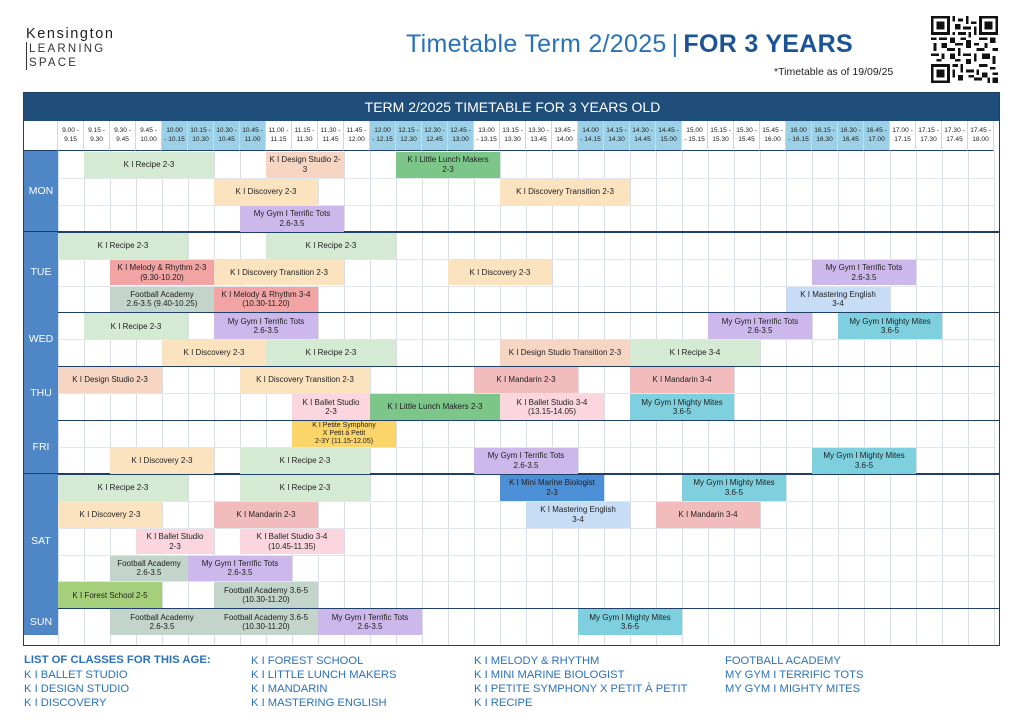  Describe the element at coordinates (174, 139) in the screenshot. I see `timeslot-label: - 10.15` at that location.